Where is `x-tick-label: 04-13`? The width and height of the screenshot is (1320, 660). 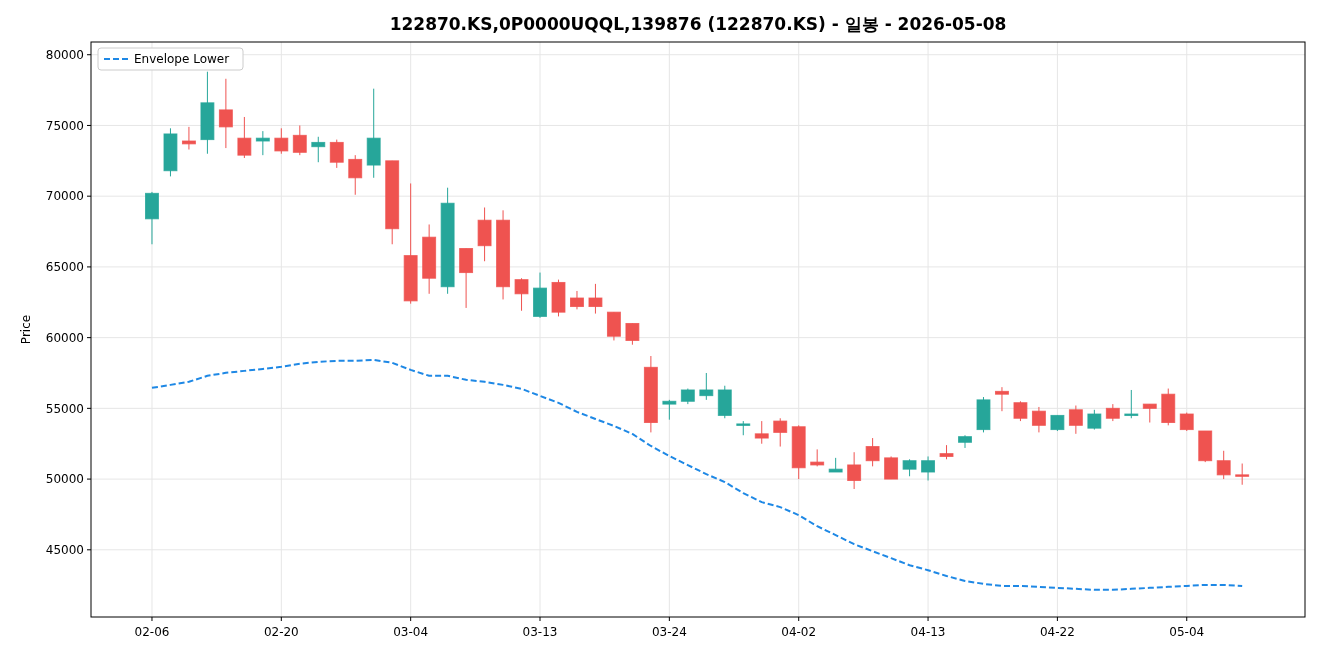
x-tick-label: 04-13 is located at coordinates (928, 632).